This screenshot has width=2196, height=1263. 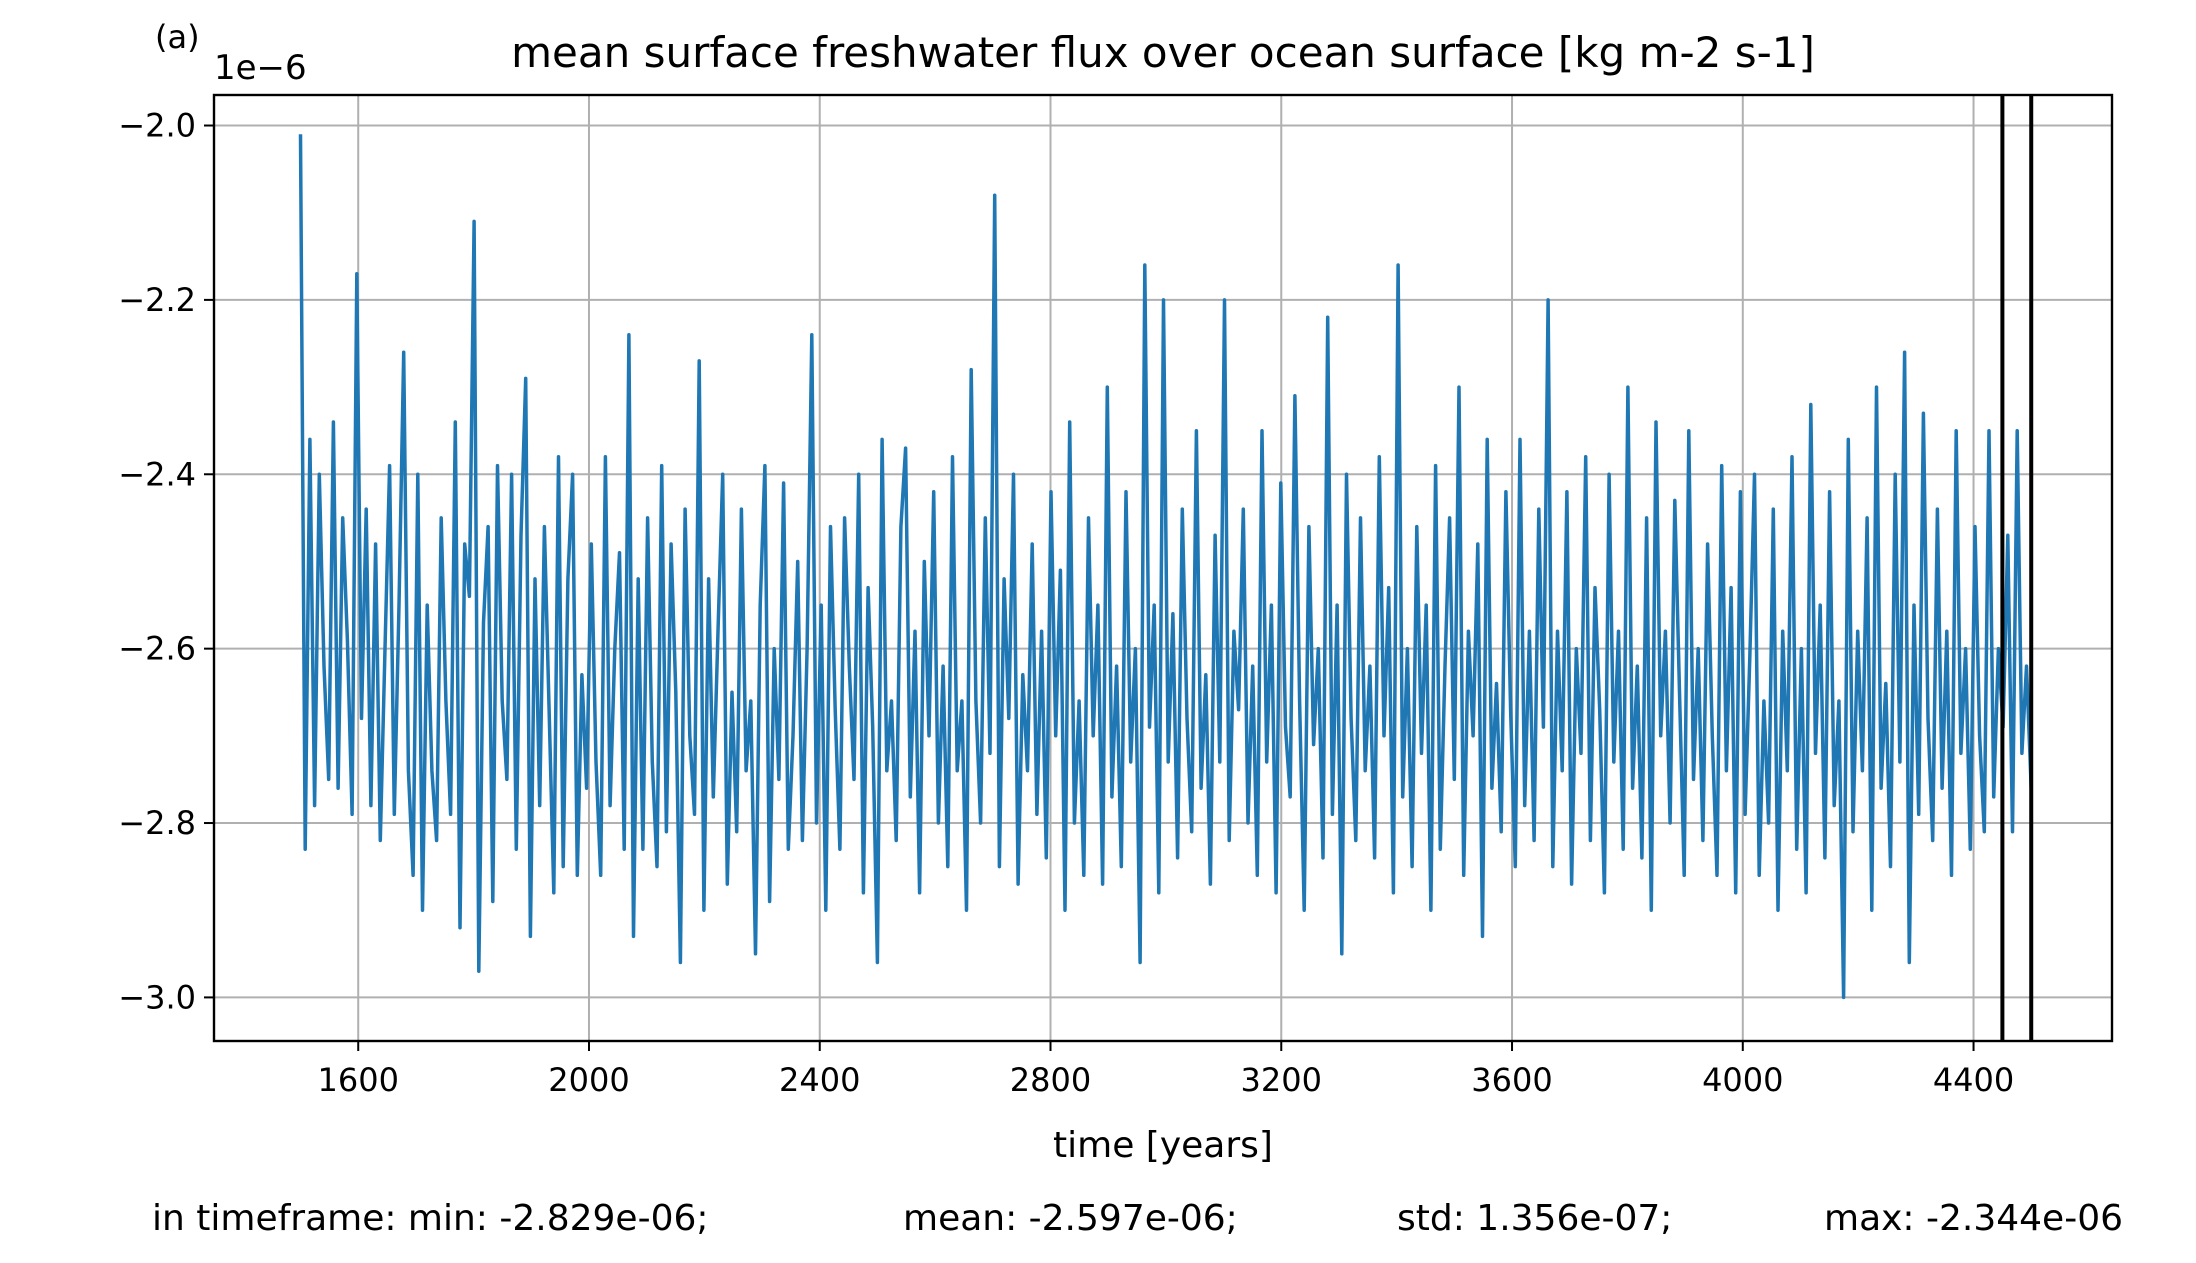 What do you see at coordinates (1050, 1080) in the screenshot?
I see `x-tick-label: 2800` at bounding box center [1050, 1080].